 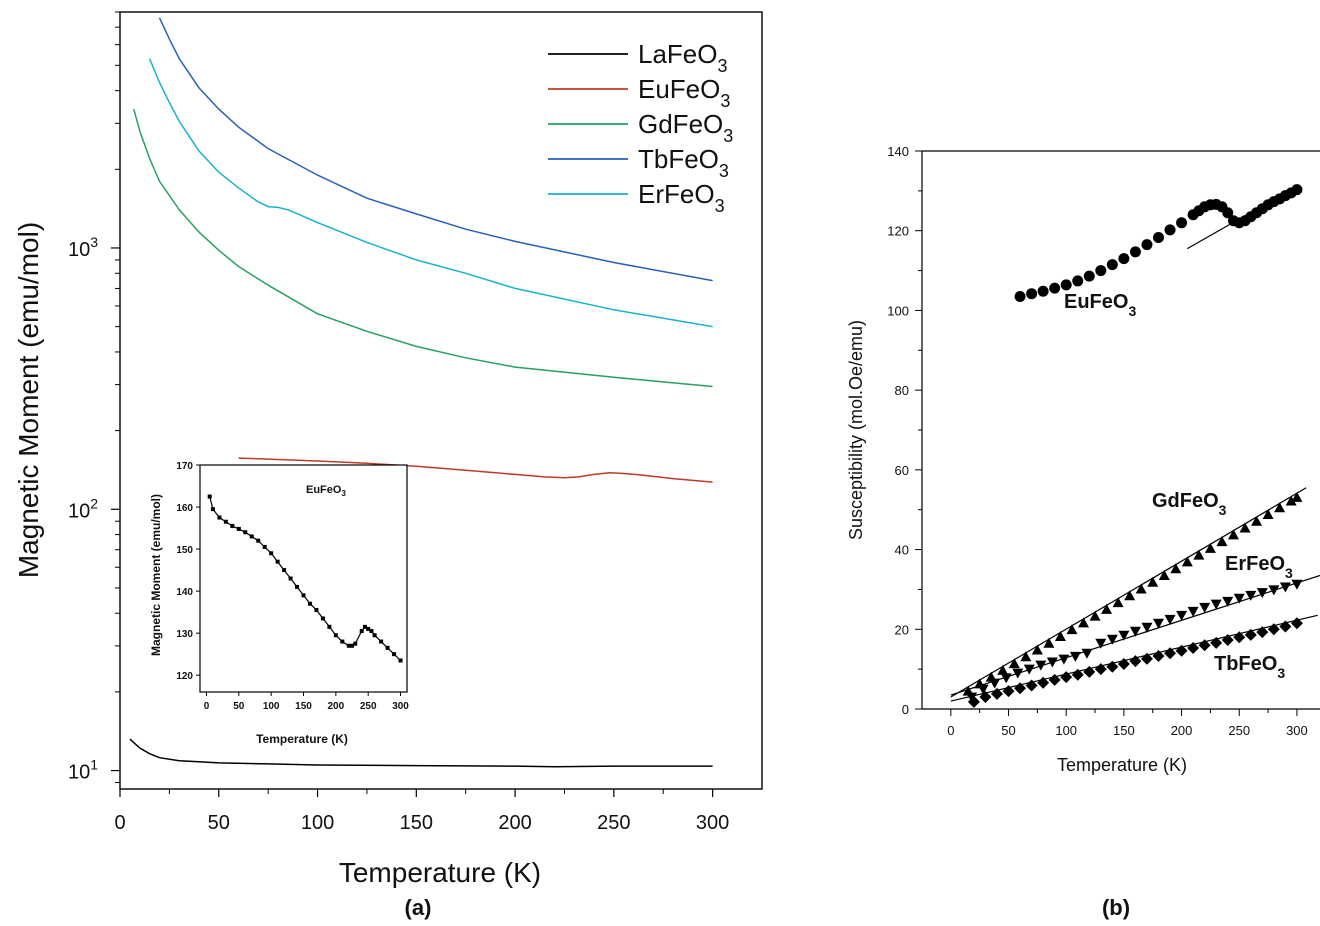 I want to click on series-line-tbfeo3, so click(x=435, y=149).